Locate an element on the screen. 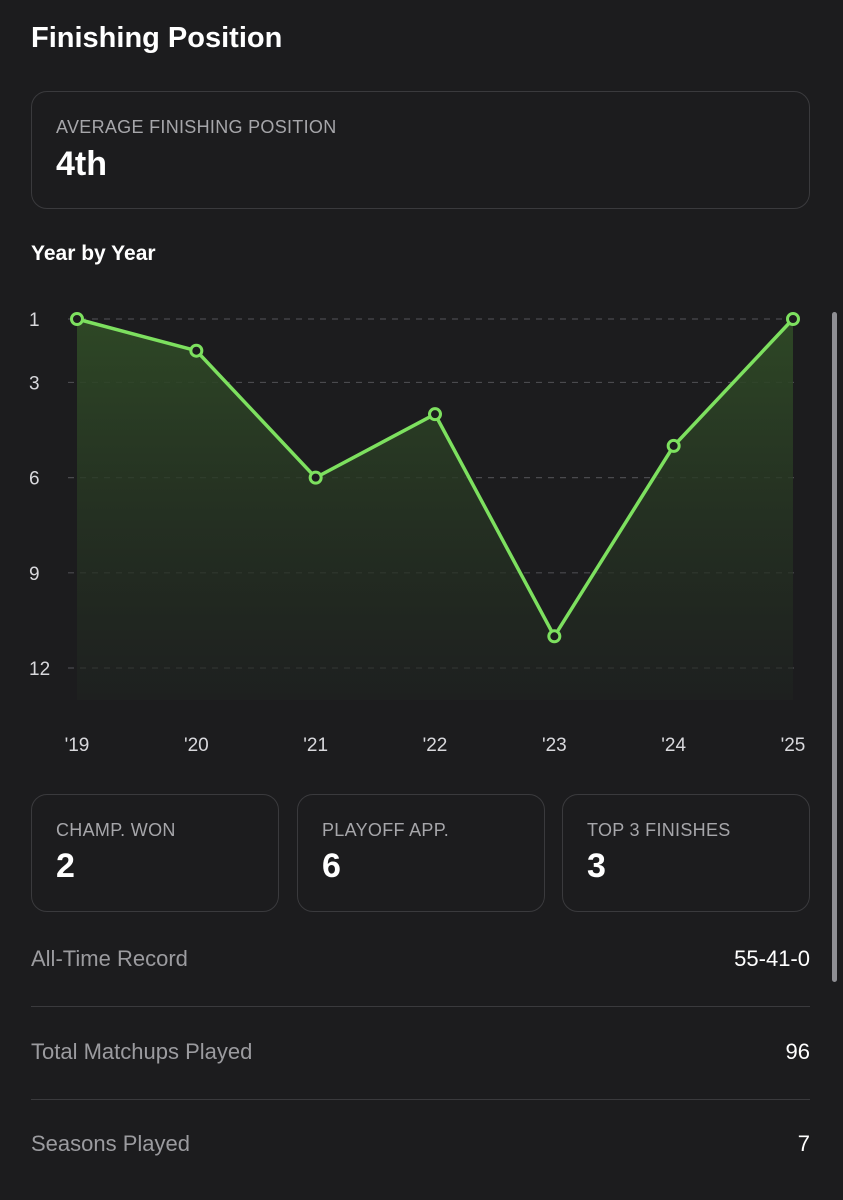 The height and width of the screenshot is (1200, 843). x-tick-label: '21 is located at coordinates (315, 745).